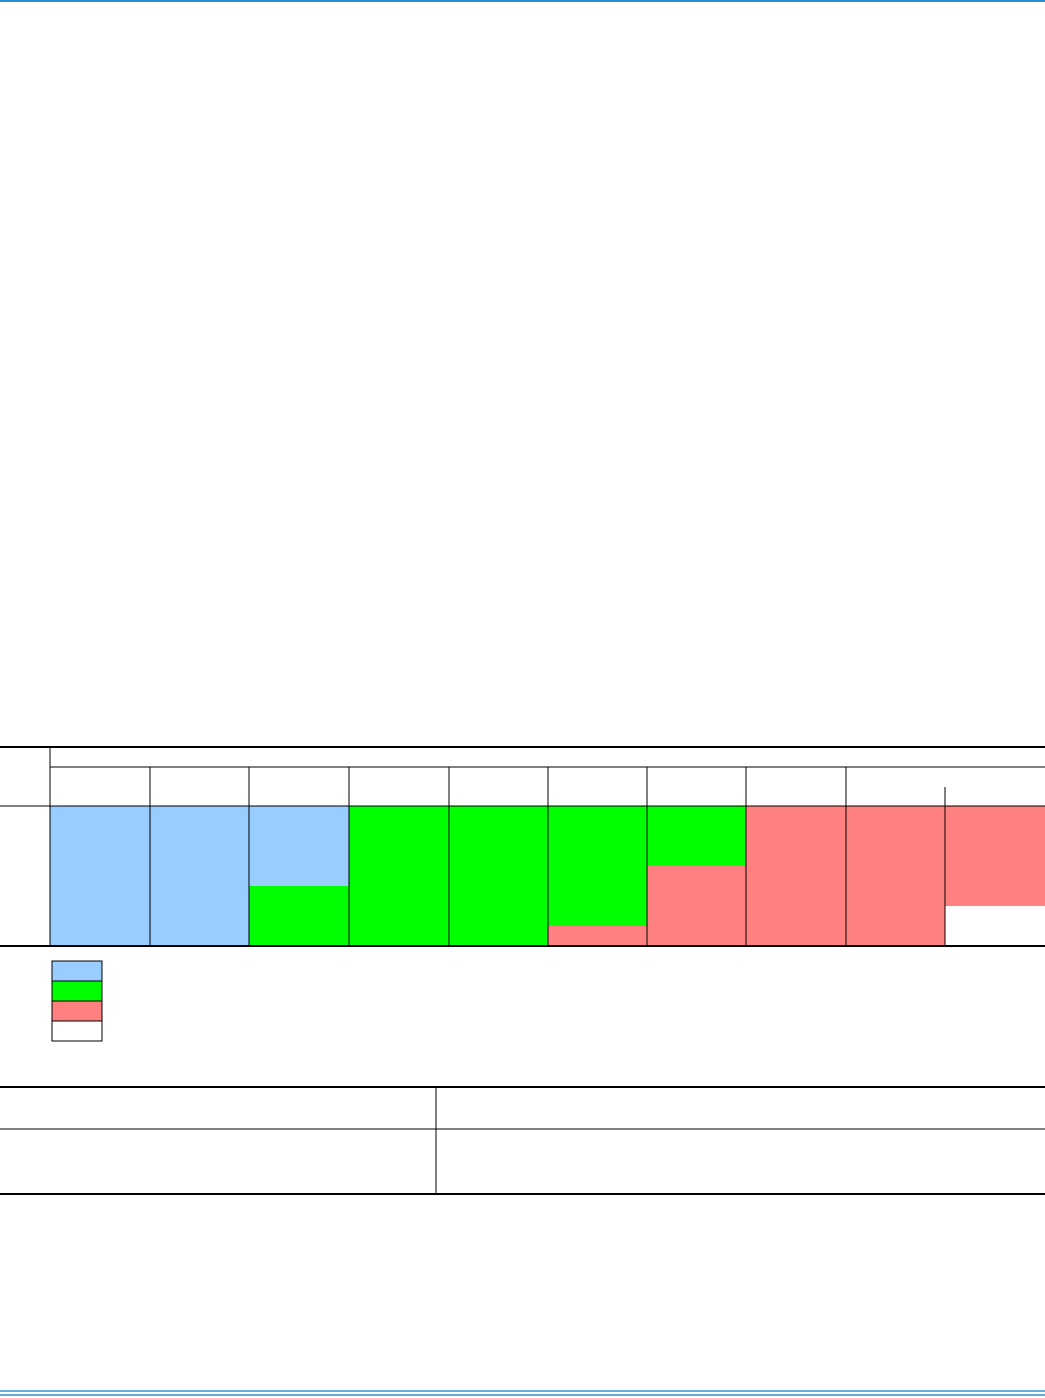 This screenshot has width=1045, height=1398. I want to click on column-dividers, so click(547, 856).